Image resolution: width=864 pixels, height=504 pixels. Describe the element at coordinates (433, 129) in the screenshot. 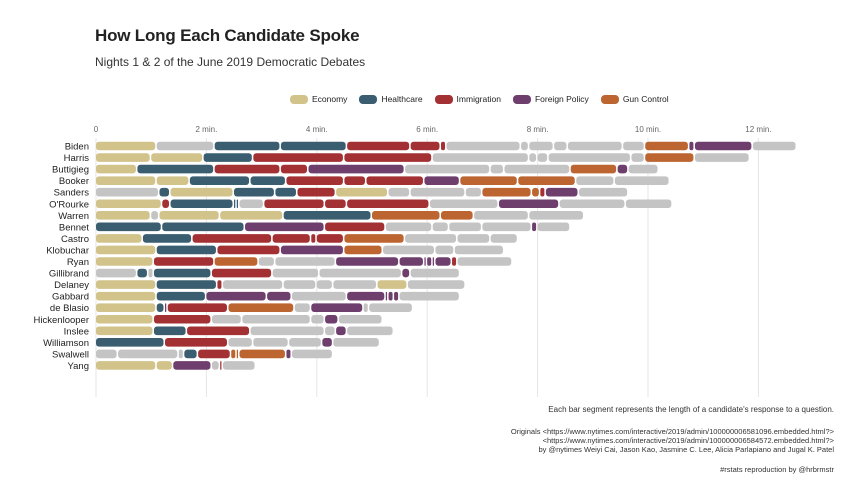

I see `x-axis-ticks: 0 2 min. 4 min. 6 min. 8 min. 10 min. 12 min.` at that location.